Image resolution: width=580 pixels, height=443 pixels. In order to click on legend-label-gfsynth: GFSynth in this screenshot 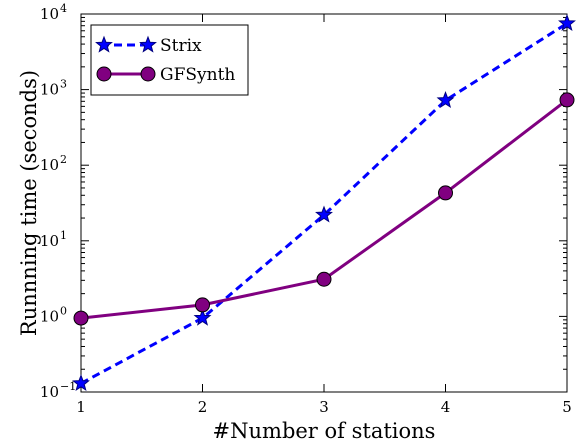, I will do `click(197, 75)`.